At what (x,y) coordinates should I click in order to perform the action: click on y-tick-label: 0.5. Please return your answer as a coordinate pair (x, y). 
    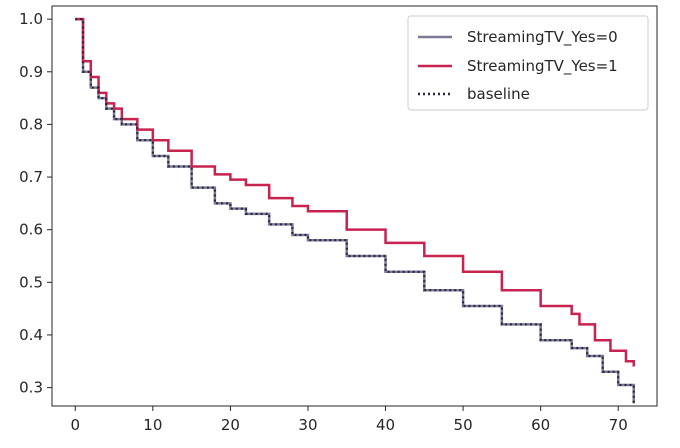
    Looking at the image, I should click on (31, 282).